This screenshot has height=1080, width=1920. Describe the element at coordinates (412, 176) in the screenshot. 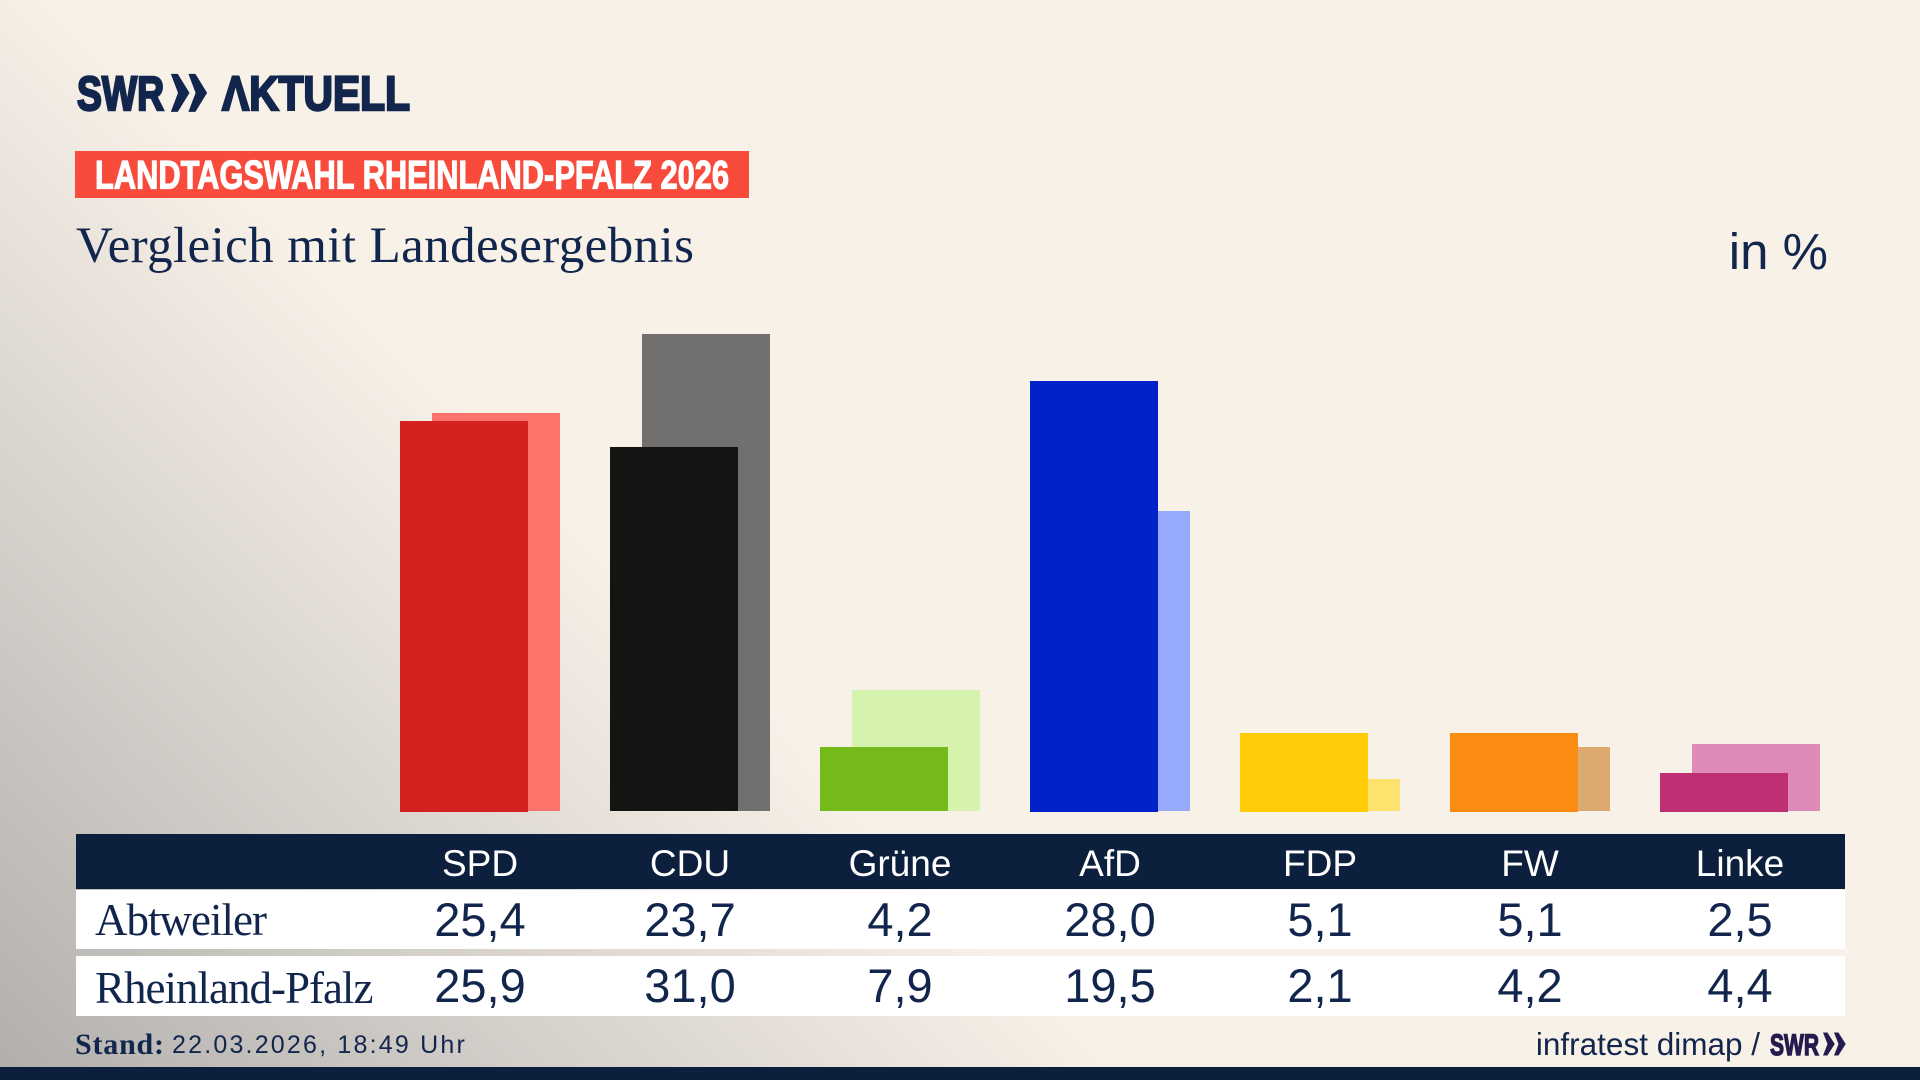

I see `svg-text:LANDTAGSWAHL RHEINLAND-PFALZ 2: LANDTAGSWAHL RHEINLAND-PFALZ 2026` at that location.